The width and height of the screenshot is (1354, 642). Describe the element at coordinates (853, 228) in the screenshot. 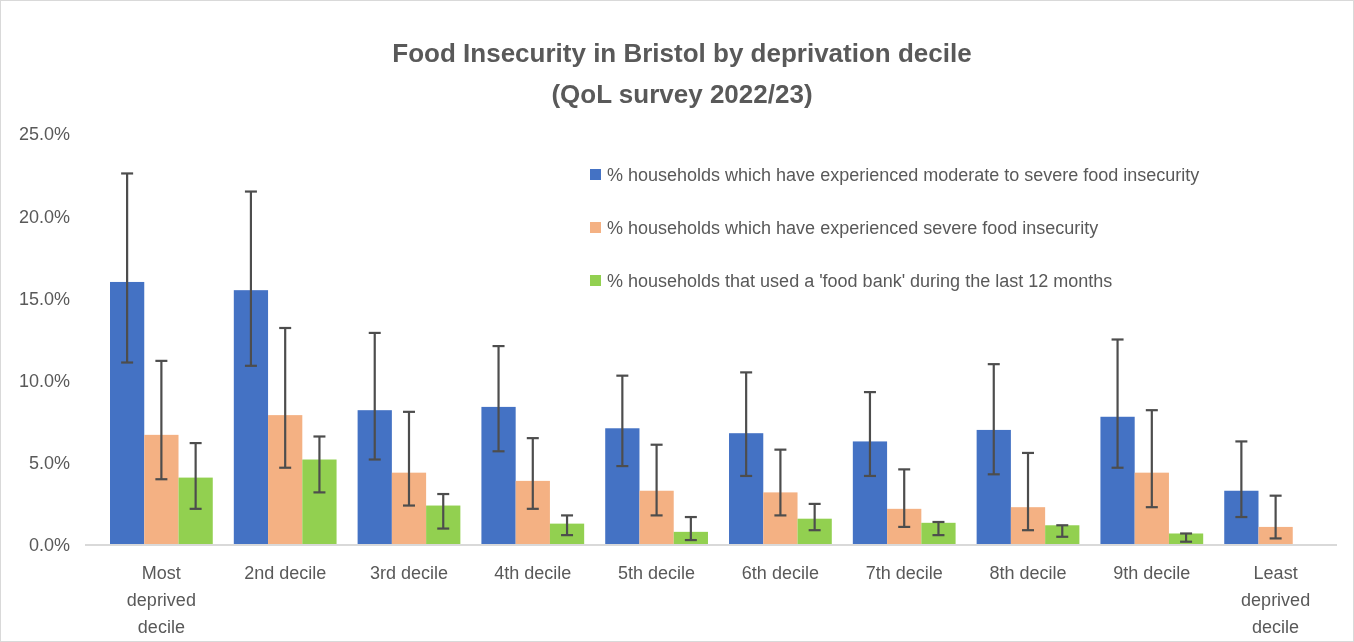

I see `legend-label: % households which have experienced severe food insecurity` at that location.